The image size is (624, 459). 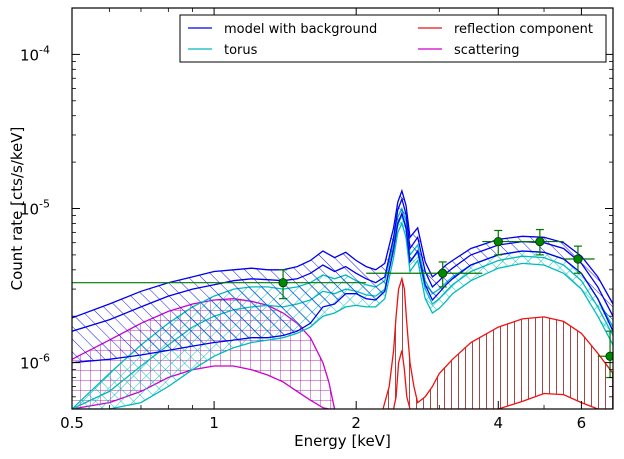 I want to click on x-tick-label: 0.5, so click(x=72, y=423).